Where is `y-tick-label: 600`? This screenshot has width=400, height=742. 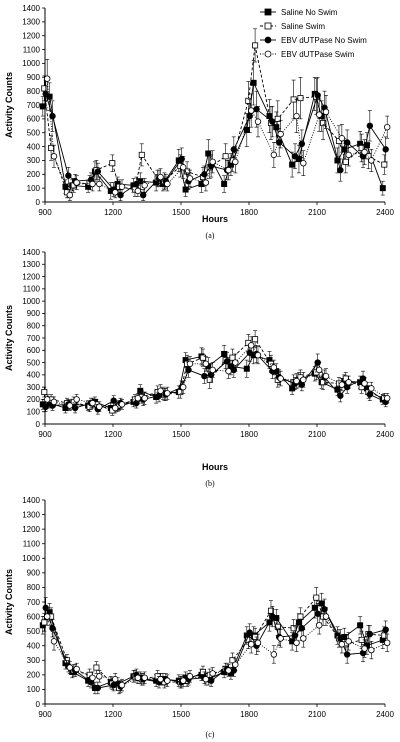 y-tick-label: 600 is located at coordinates (34, 616).